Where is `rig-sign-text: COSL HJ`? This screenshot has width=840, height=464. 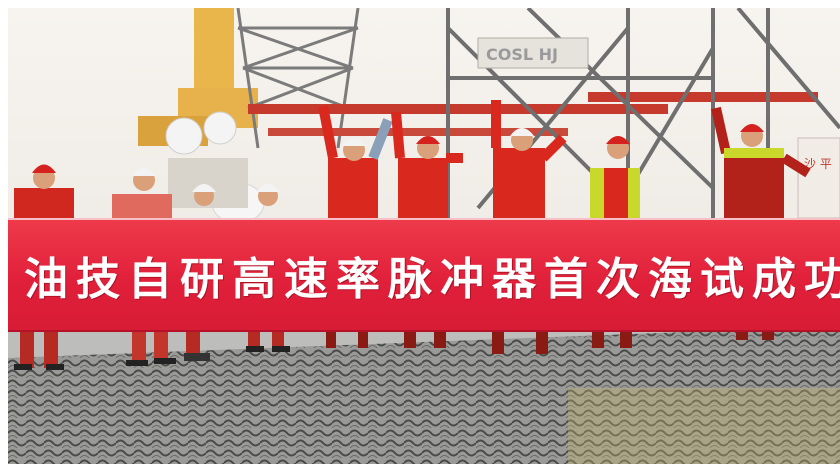
rig-sign-text: COSL HJ is located at coordinates (522, 54).